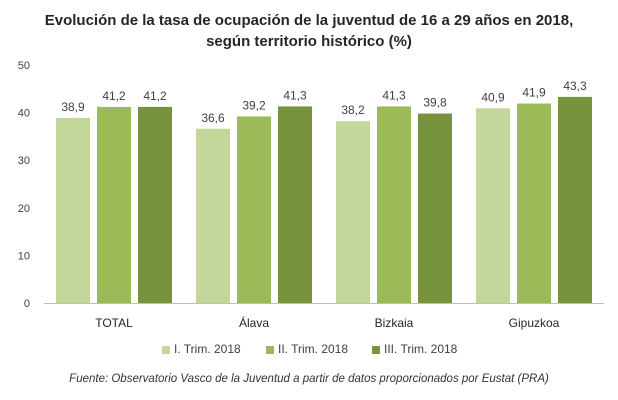 The width and height of the screenshot is (618, 400). Describe the element at coordinates (24, 66) in the screenshot. I see `y-tick-label: 50` at that location.